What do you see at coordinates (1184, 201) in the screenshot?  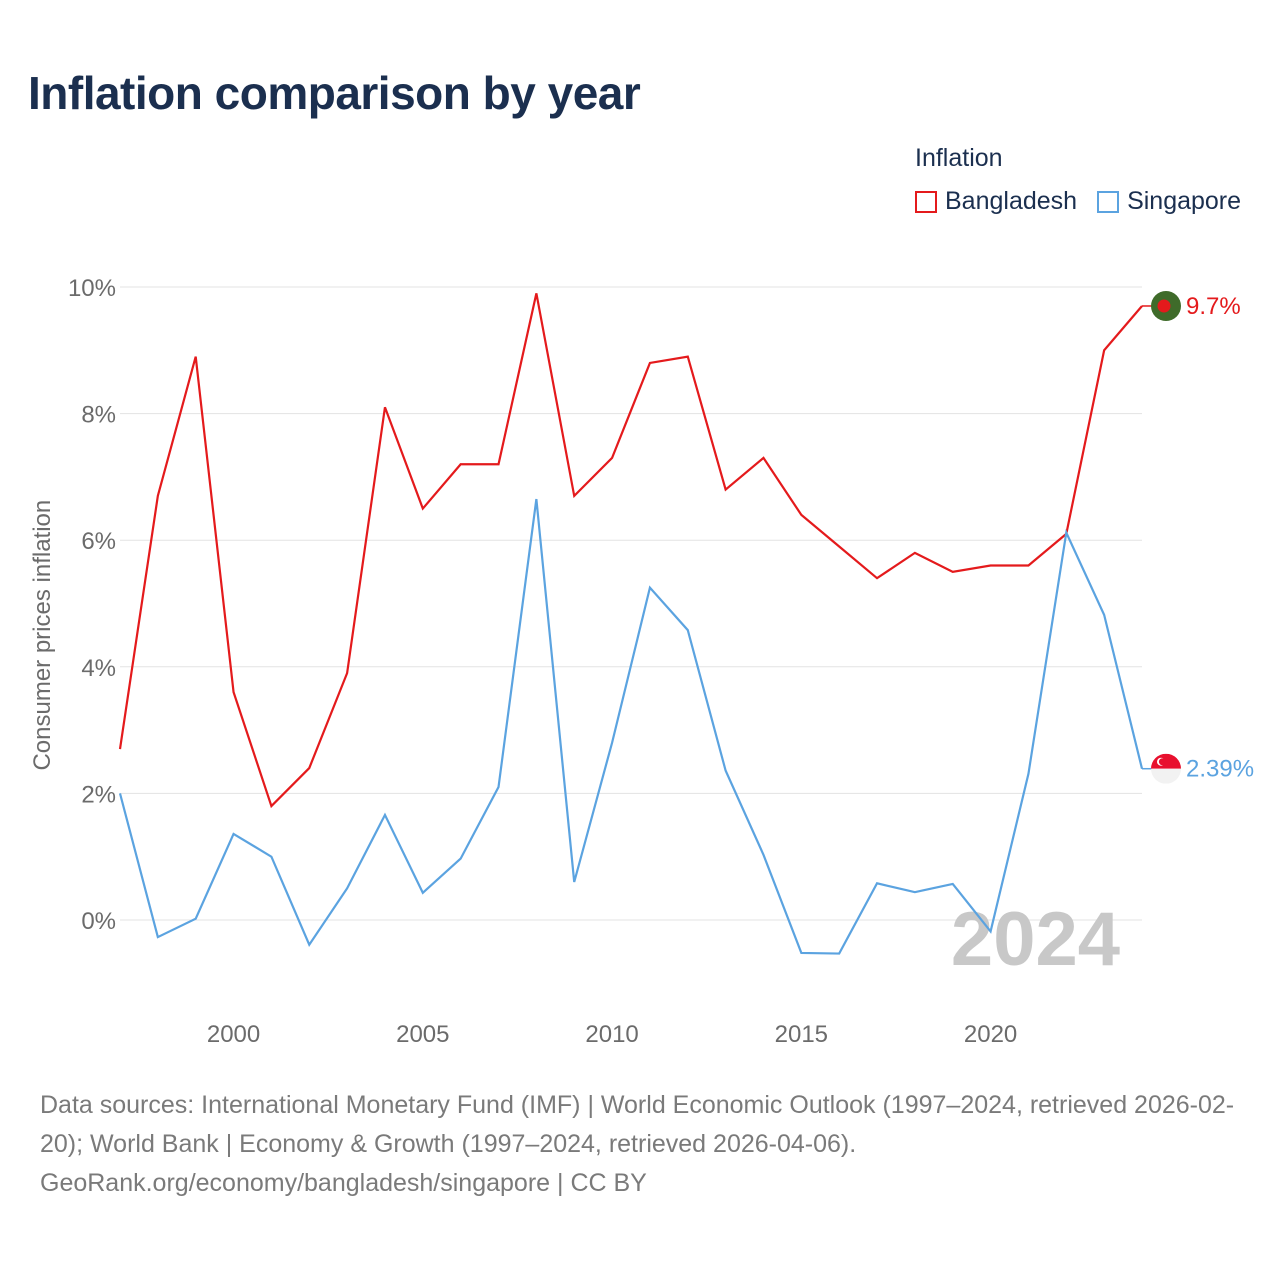 I see `legend-label-singapore: Singapore` at bounding box center [1184, 201].